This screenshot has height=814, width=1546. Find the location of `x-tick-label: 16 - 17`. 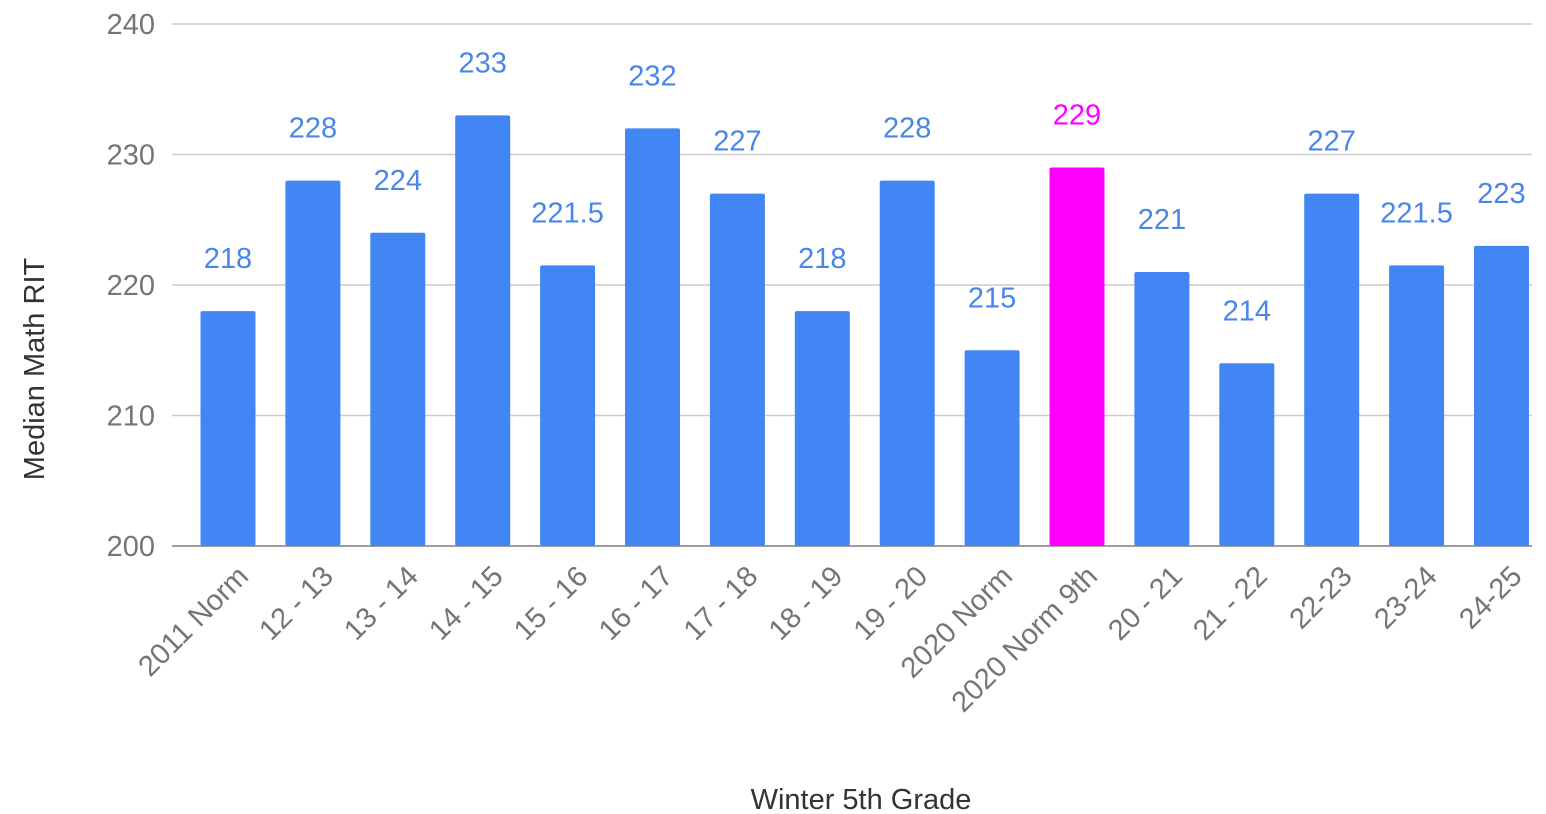

x-tick-label: 16 - 17 is located at coordinates (636, 603).